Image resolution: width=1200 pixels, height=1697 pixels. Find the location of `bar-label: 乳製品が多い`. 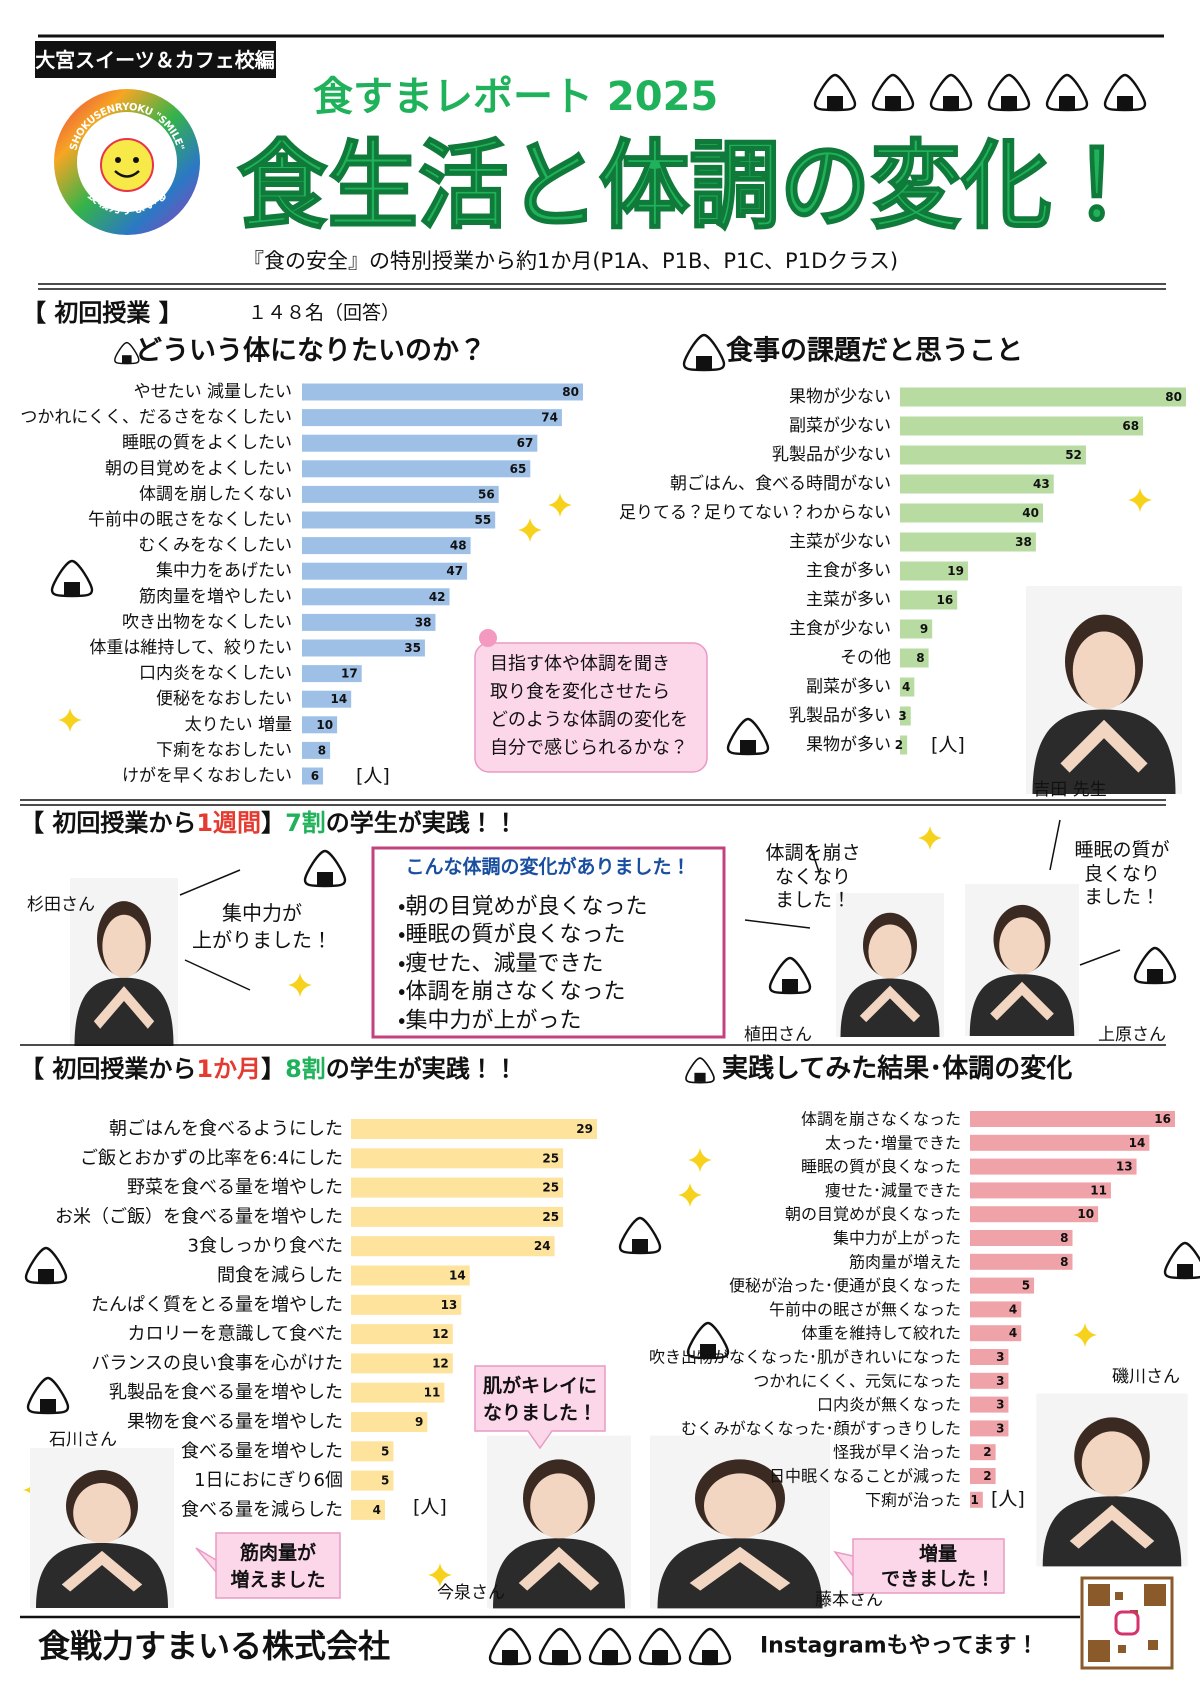

bar-label: 乳製品が多い is located at coordinates (840, 716).